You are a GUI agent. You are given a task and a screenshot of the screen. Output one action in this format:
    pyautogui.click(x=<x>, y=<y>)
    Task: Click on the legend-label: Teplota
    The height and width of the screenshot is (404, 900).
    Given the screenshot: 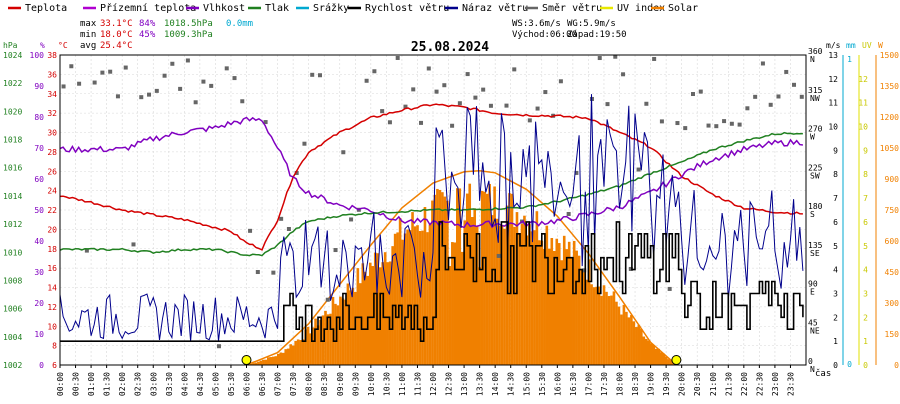 What is the action you would take?
    pyautogui.click(x=46, y=8)
    